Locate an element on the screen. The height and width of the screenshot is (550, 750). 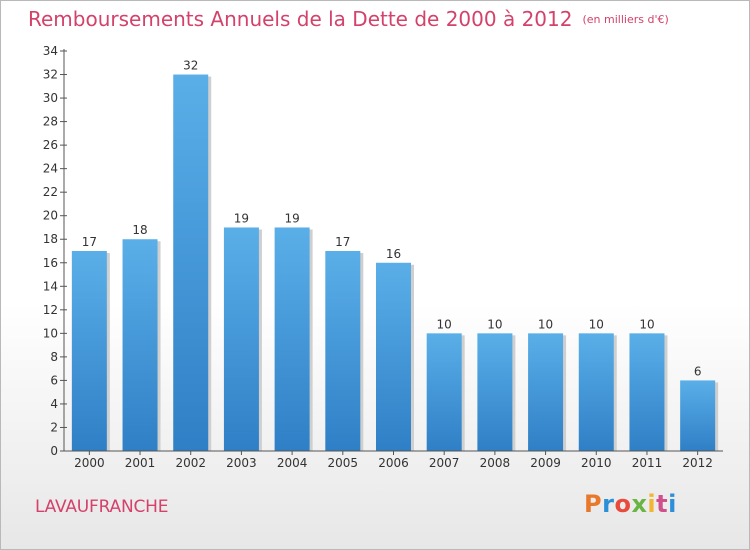
y-tick-label: 22 is located at coordinates (50, 192).